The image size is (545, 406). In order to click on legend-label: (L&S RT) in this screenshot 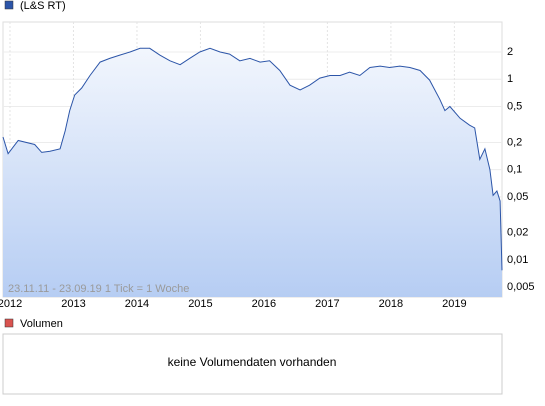, I will do `click(43, 6)`.